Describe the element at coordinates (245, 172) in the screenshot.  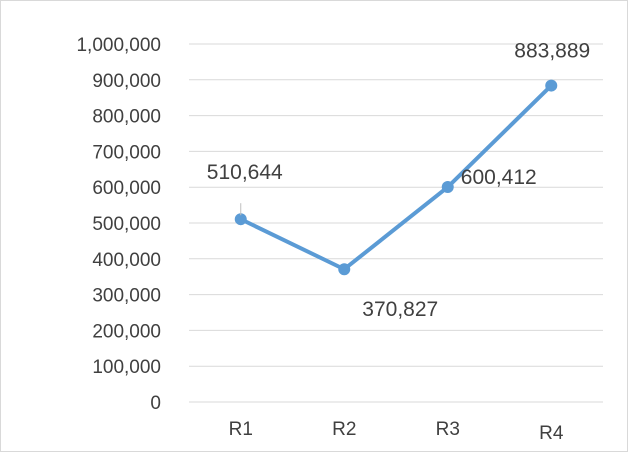
I see `data-label: 510,644` at that location.